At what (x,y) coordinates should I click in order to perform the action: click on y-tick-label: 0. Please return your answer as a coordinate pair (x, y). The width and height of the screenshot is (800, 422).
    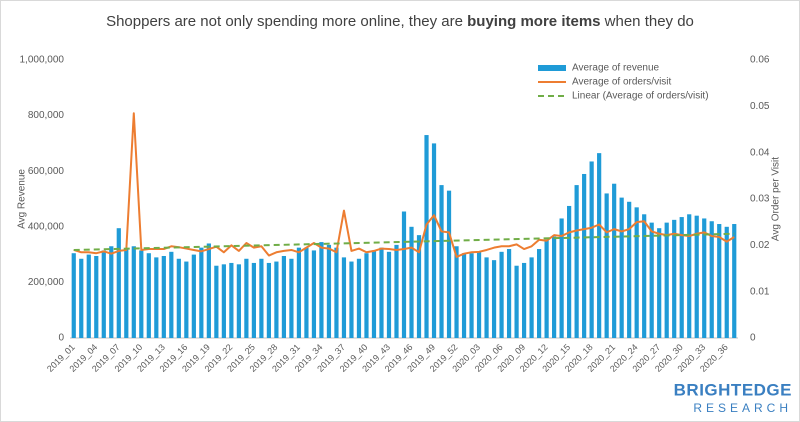
    Looking at the image, I should click on (61, 338).